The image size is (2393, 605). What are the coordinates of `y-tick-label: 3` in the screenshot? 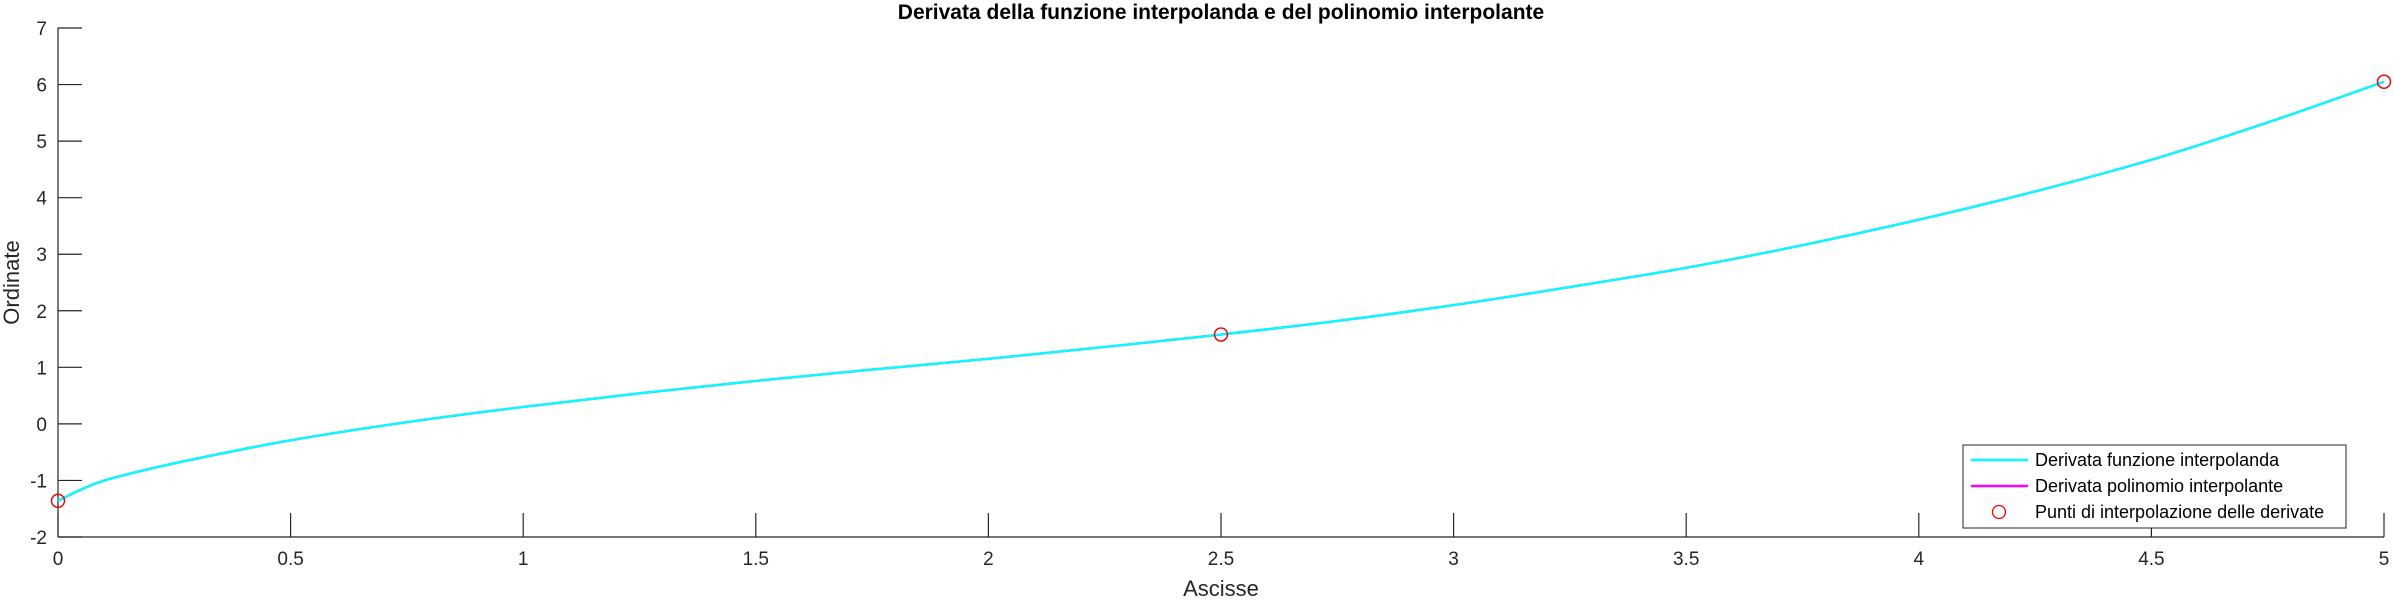 It's located at (41, 255).